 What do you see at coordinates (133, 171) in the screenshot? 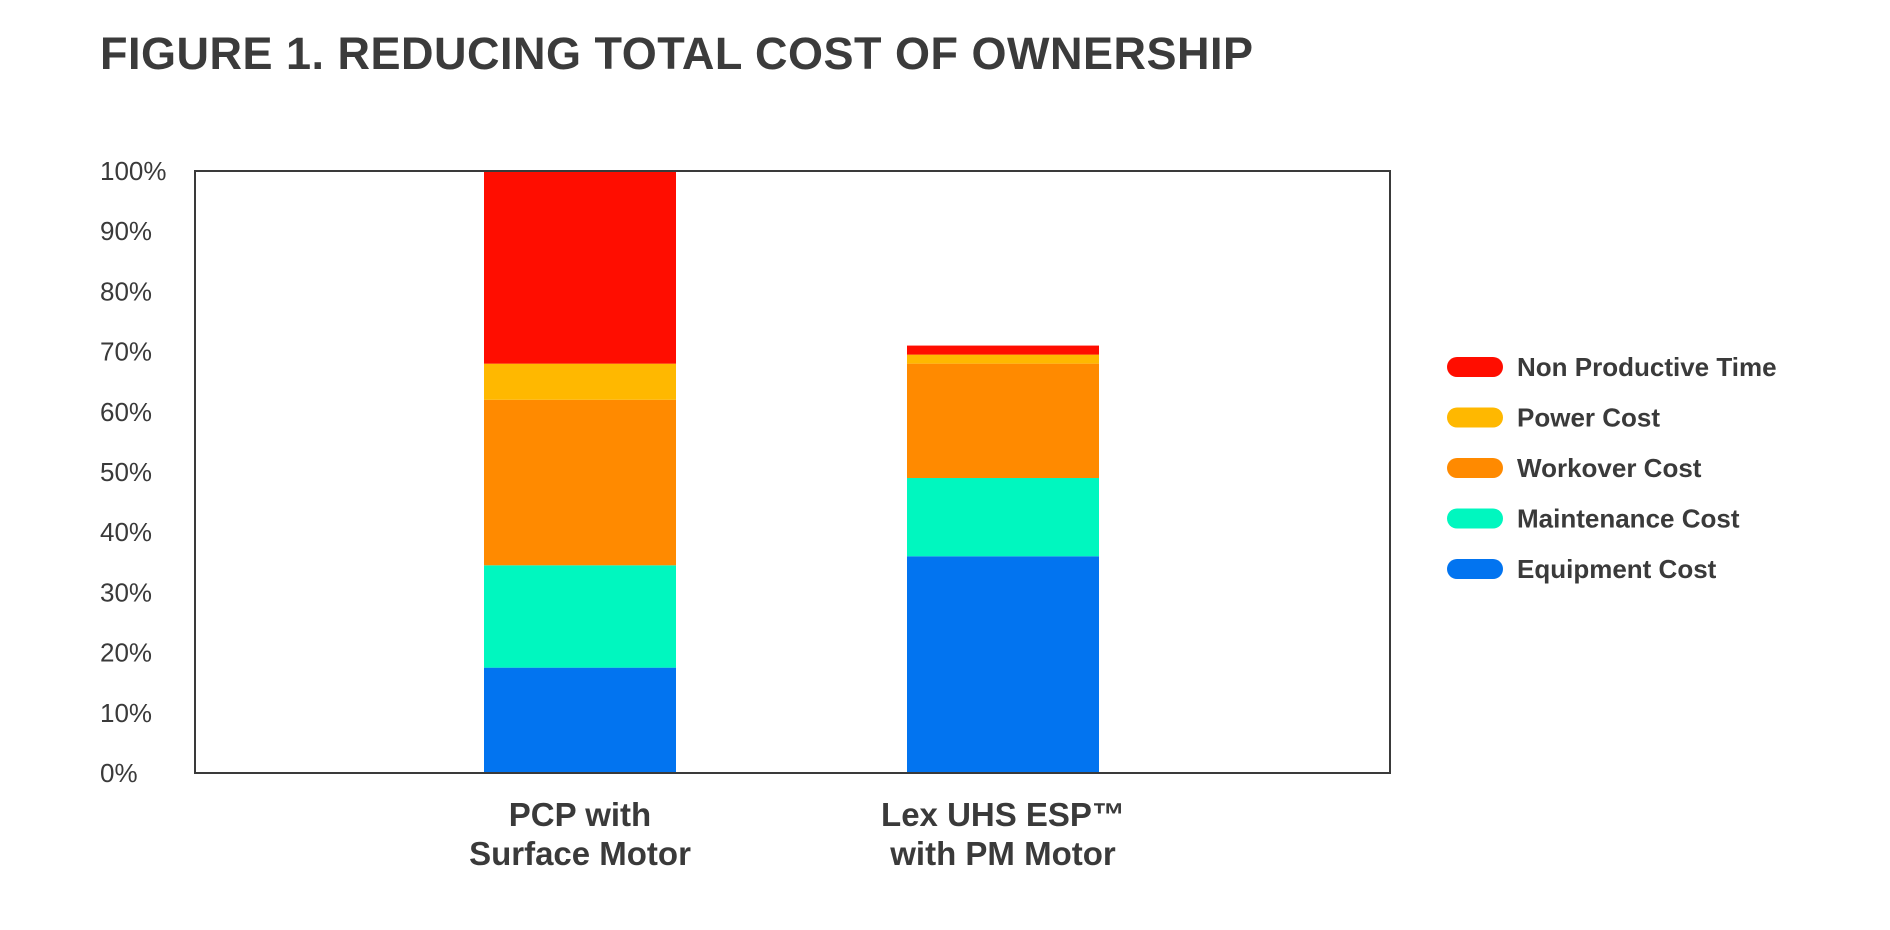
I see `y-tick-label: 100%` at bounding box center [133, 171].